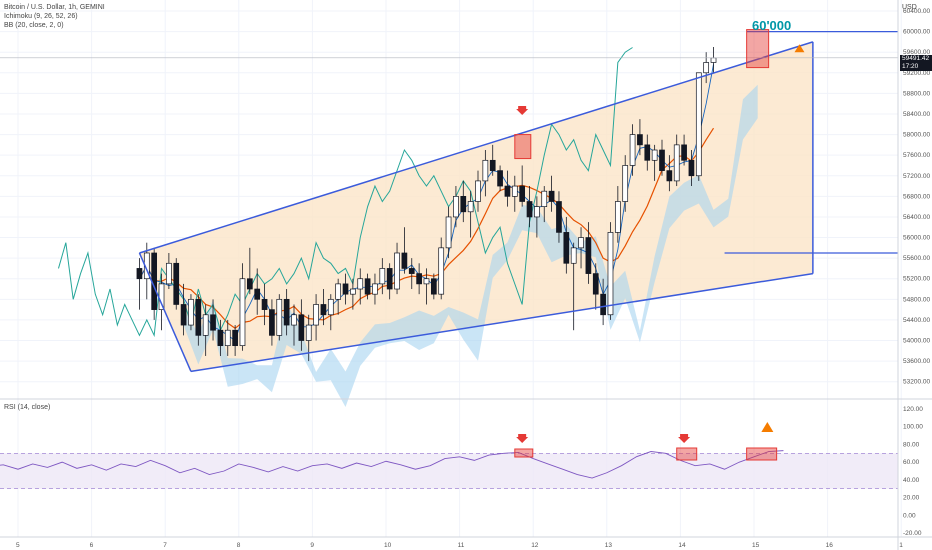 The image size is (932, 550). I want to click on x-tick-label: 9, so click(312, 545).